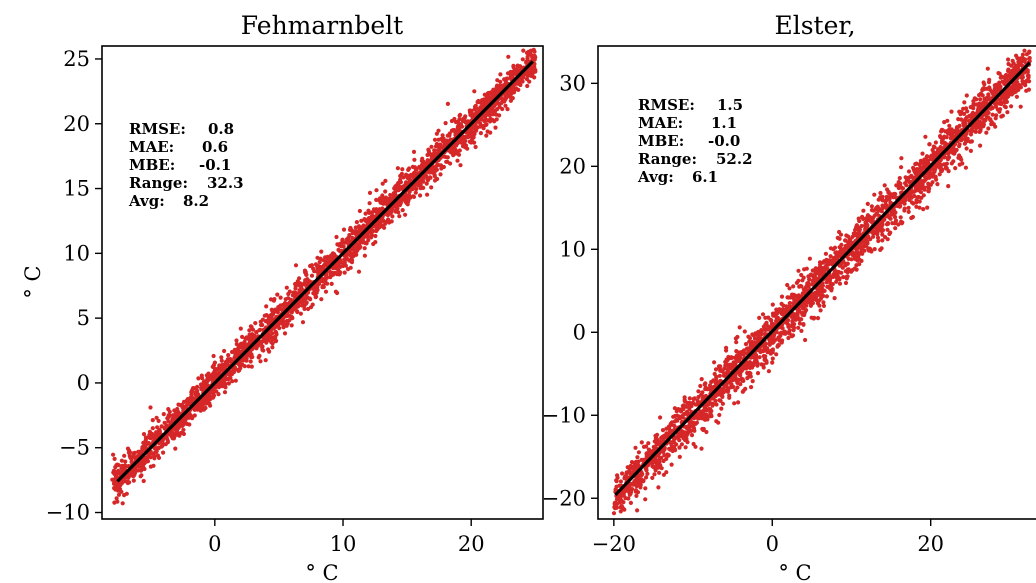 This screenshot has height=583, width=1036. I want to click on y-tick-label: 5, so click(83, 318).